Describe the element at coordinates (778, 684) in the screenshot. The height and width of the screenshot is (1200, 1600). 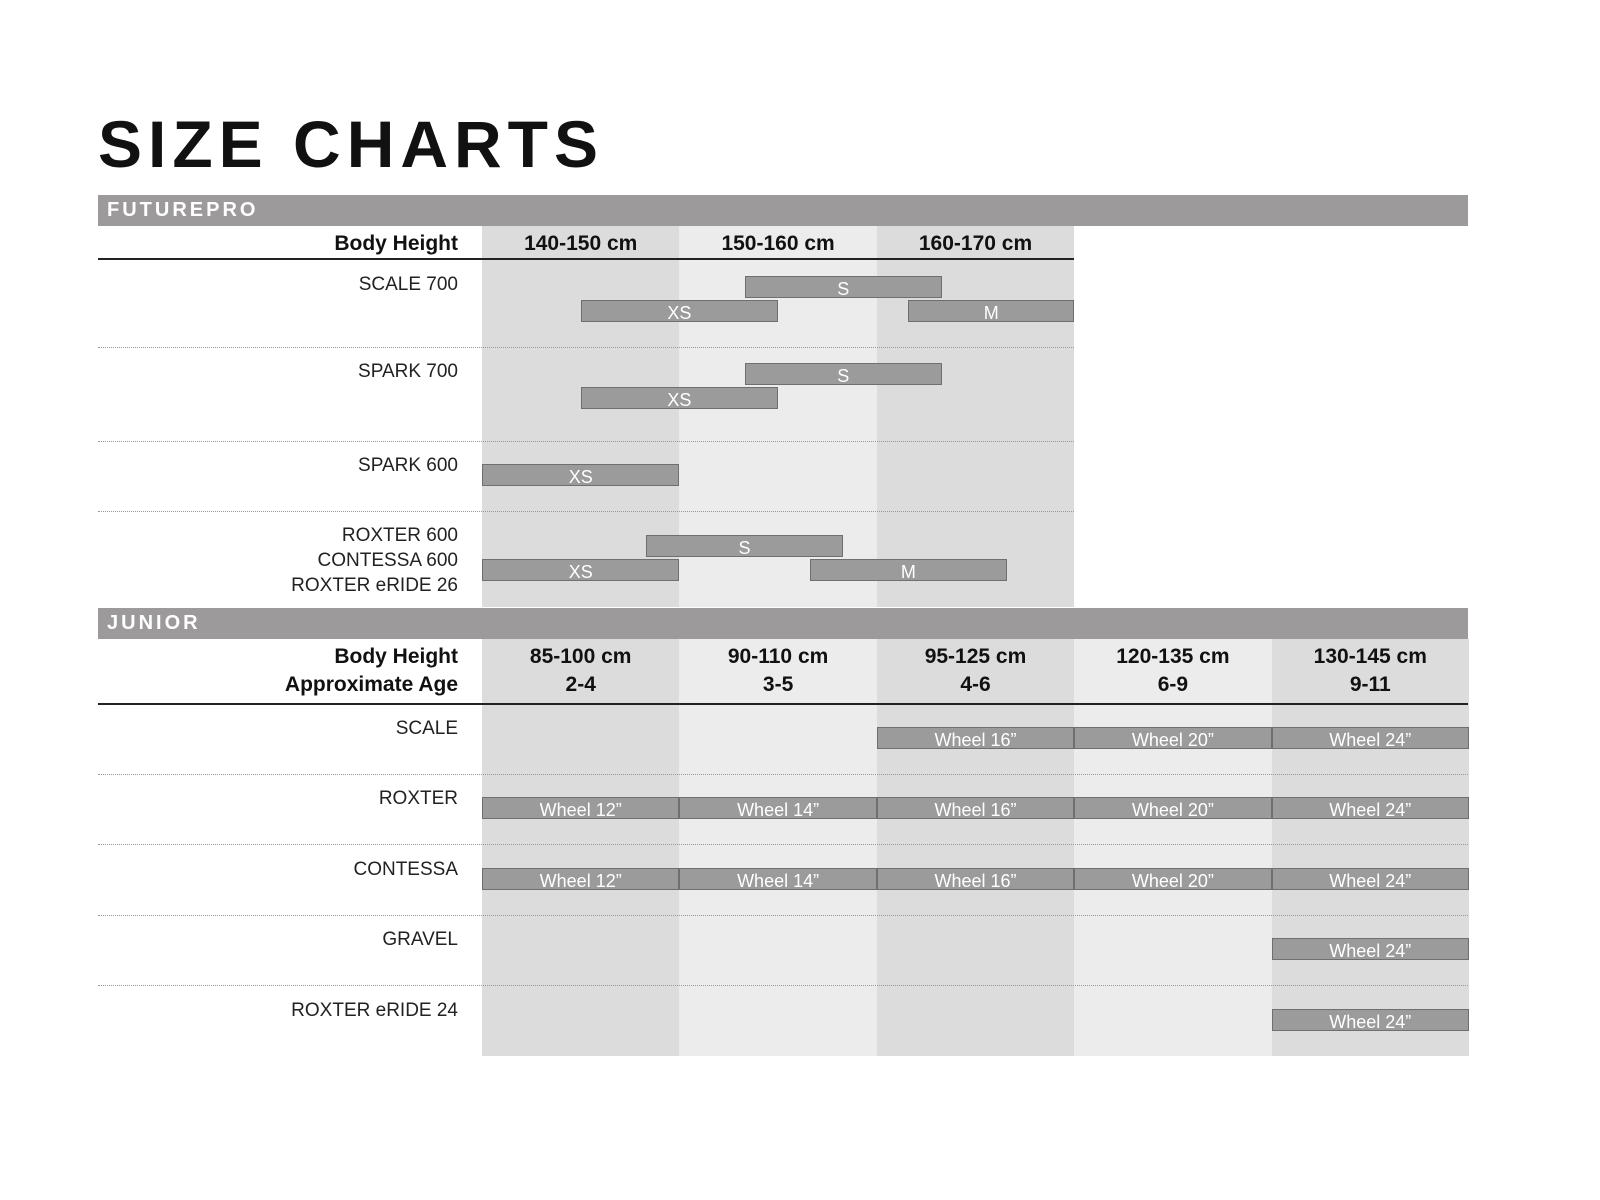
I see `column-header-age: 3-5` at that location.